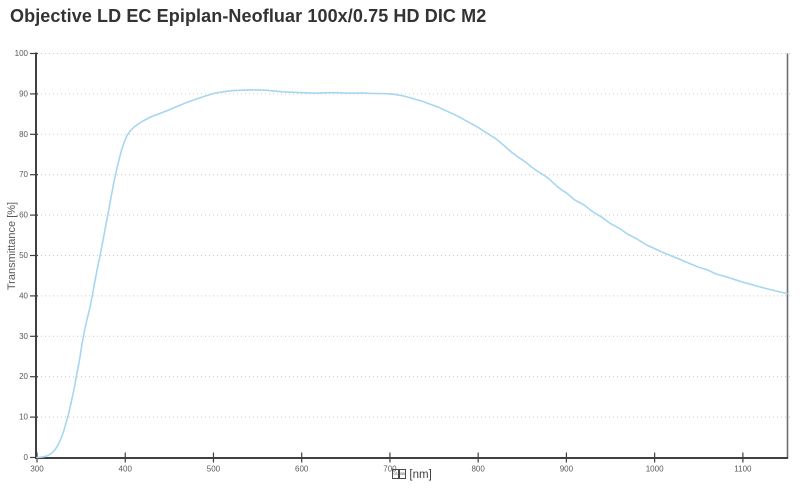  Describe the element at coordinates (302, 469) in the screenshot. I see `x-tick-label-600: 600` at that location.